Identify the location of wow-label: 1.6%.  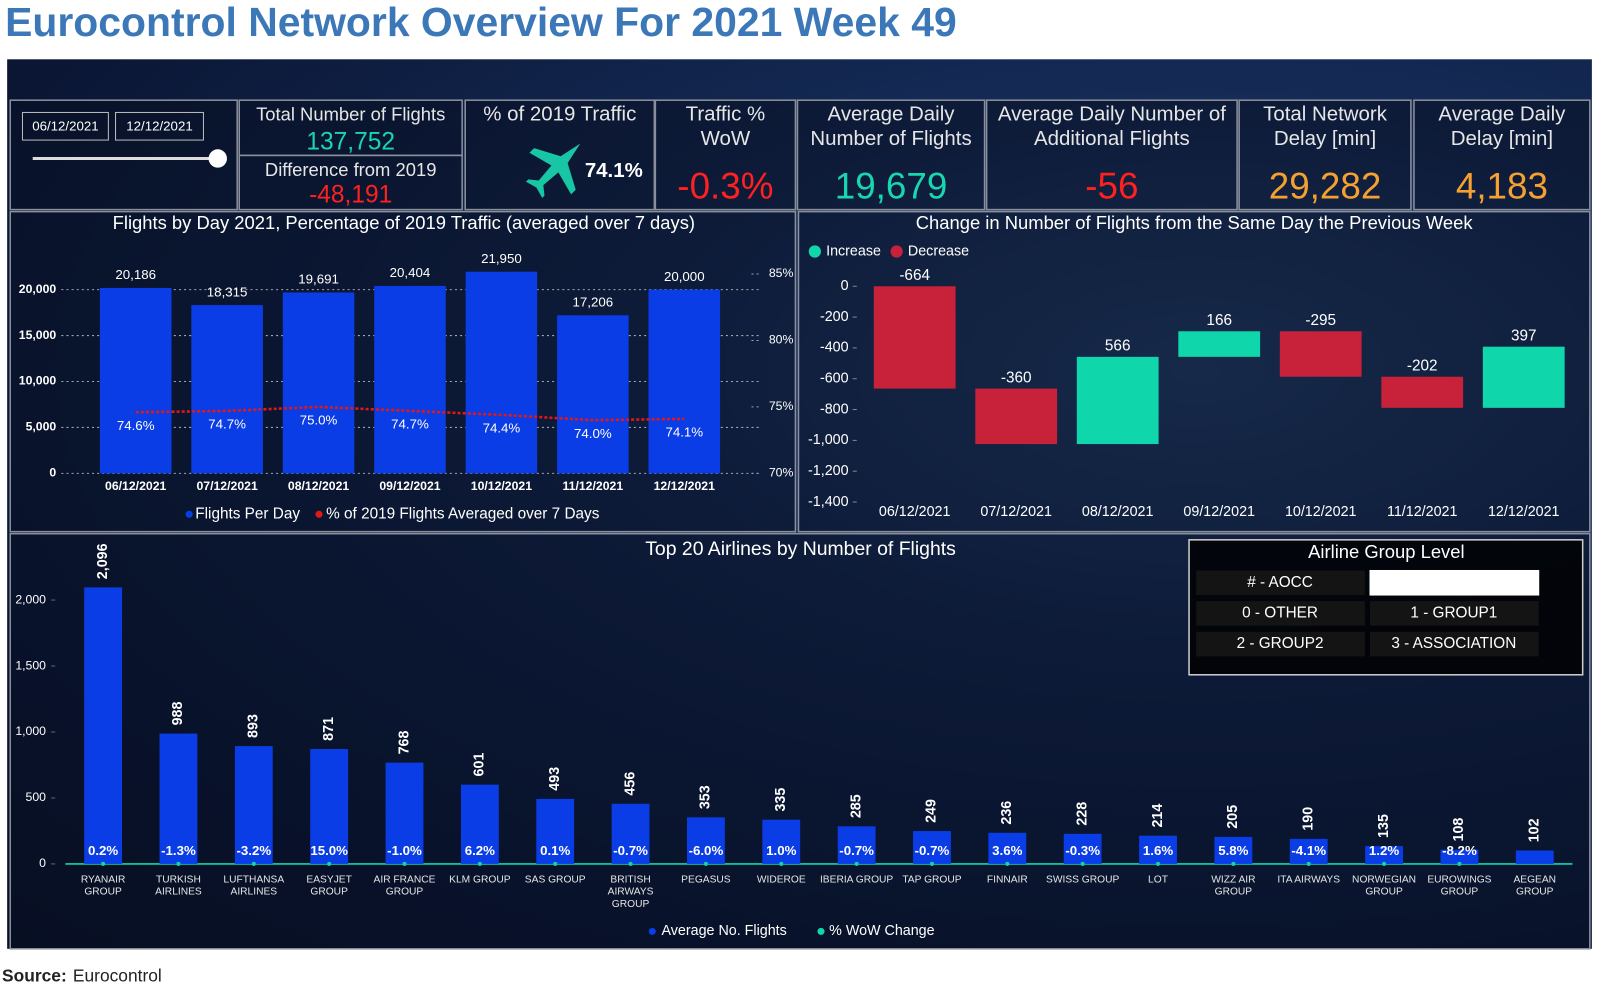
(1158, 850).